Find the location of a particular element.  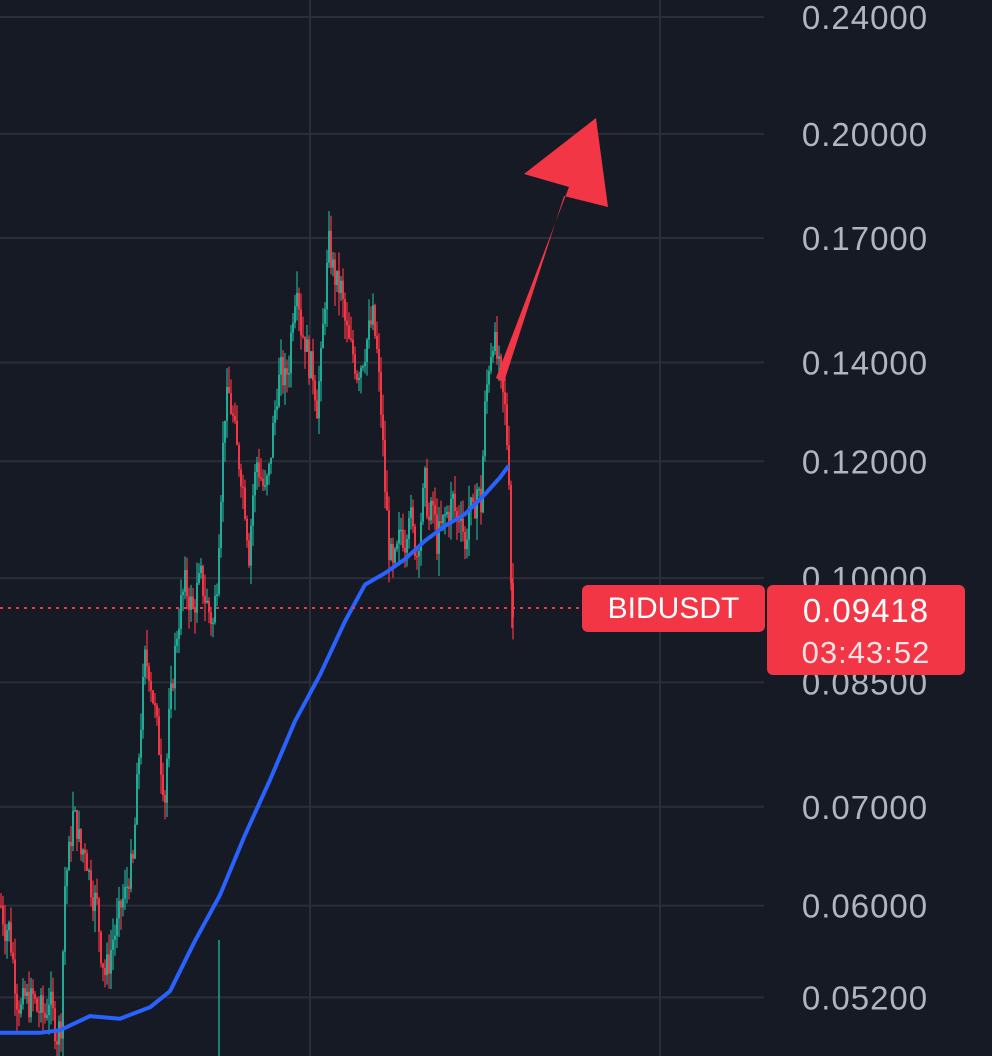

symbol-label: BIDUSDT is located at coordinates (673, 608).